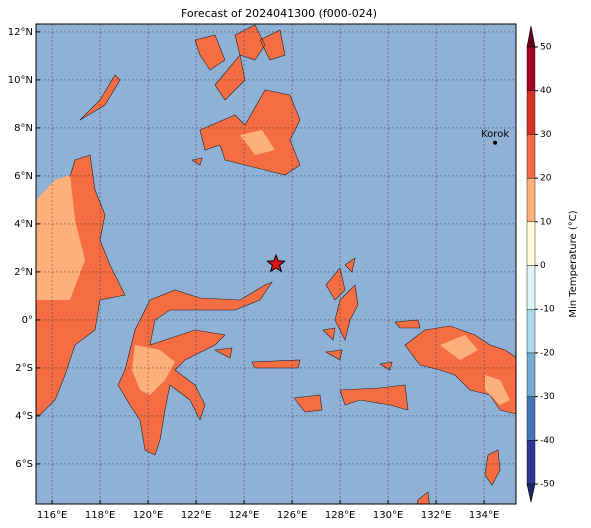 The width and height of the screenshot is (591, 528). Describe the element at coordinates (531, 493) in the screenshot. I see `colorbar-under` at that location.